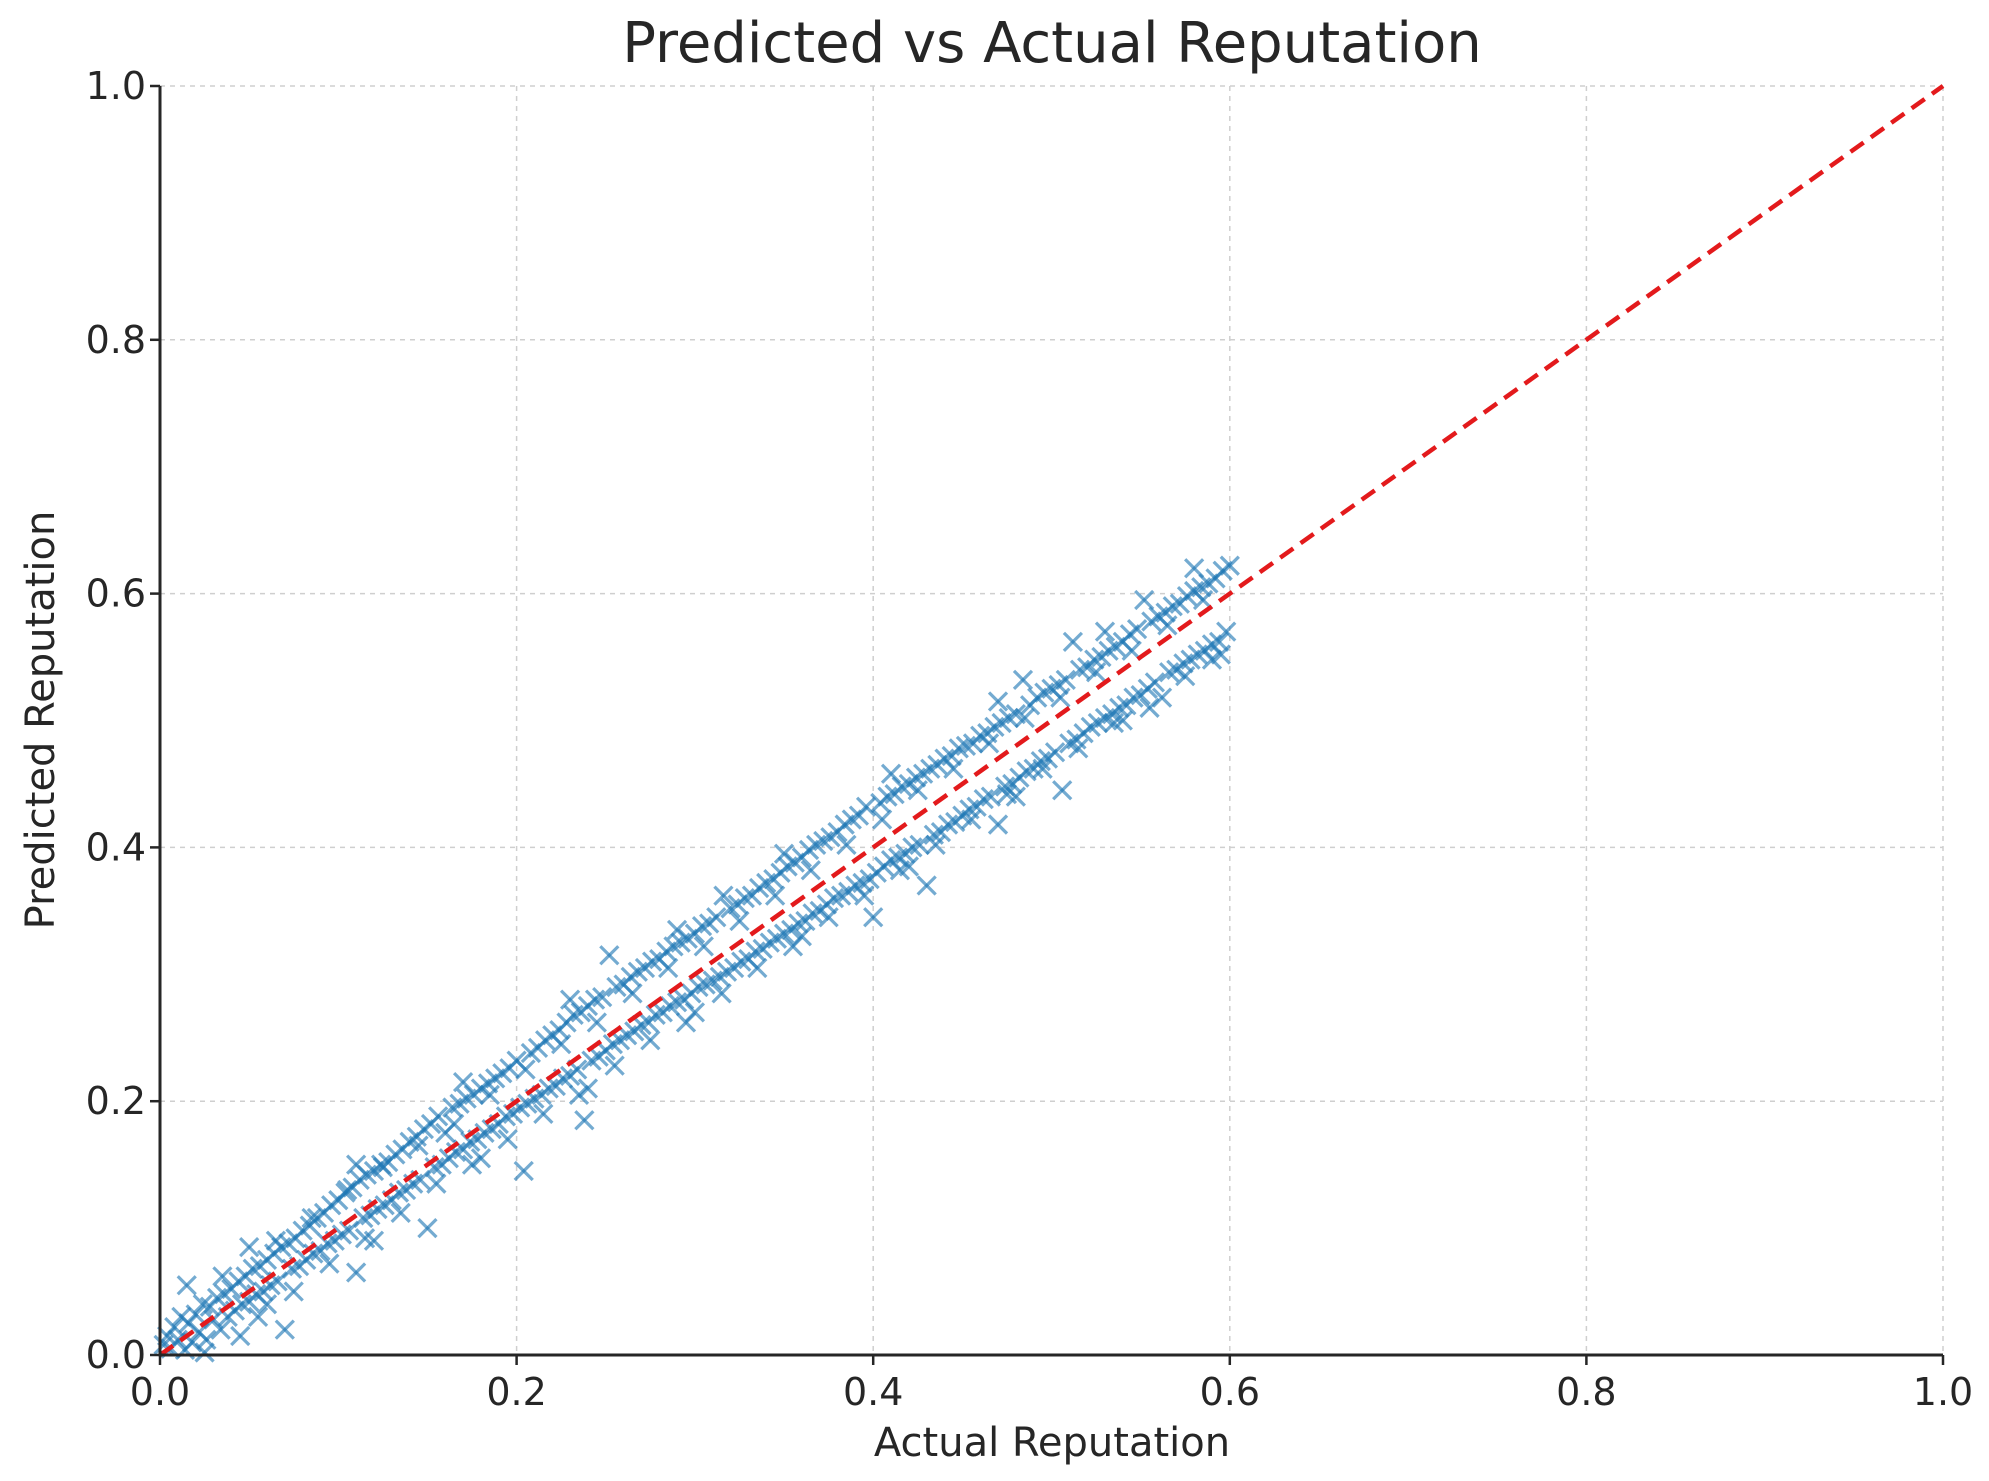 This screenshot has width=1989, height=1481. I want to click on x-axis-ticks: 0.0 0.2 0.4 0.6 0.8 1.0, so click(1051, 1384).